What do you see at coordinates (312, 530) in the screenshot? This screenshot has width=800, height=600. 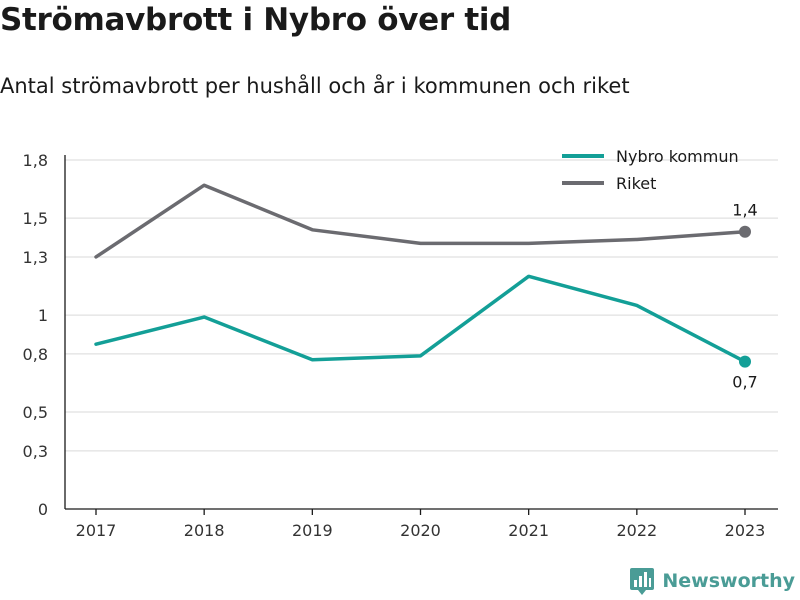 I see `x-tick-label: 2019` at bounding box center [312, 530].